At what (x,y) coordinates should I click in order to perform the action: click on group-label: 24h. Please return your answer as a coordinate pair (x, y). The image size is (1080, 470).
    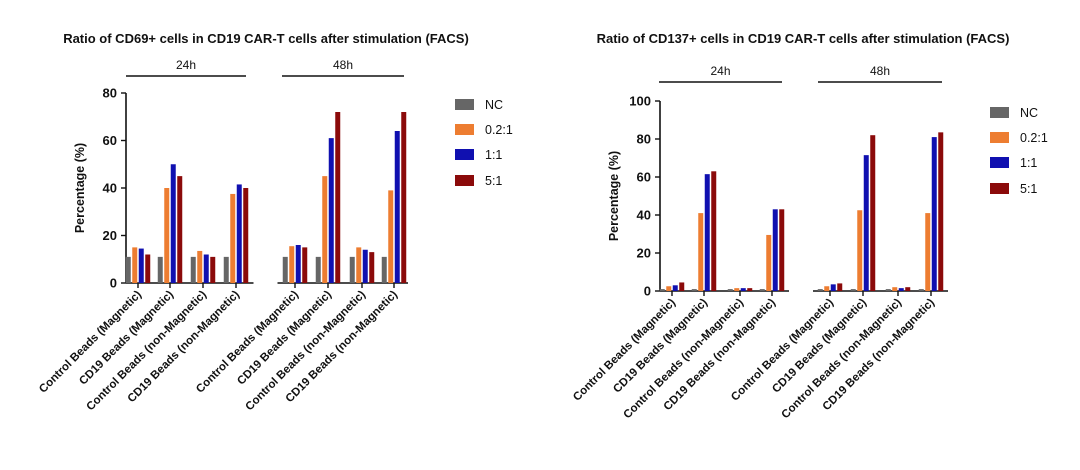
    Looking at the image, I should click on (186, 65).